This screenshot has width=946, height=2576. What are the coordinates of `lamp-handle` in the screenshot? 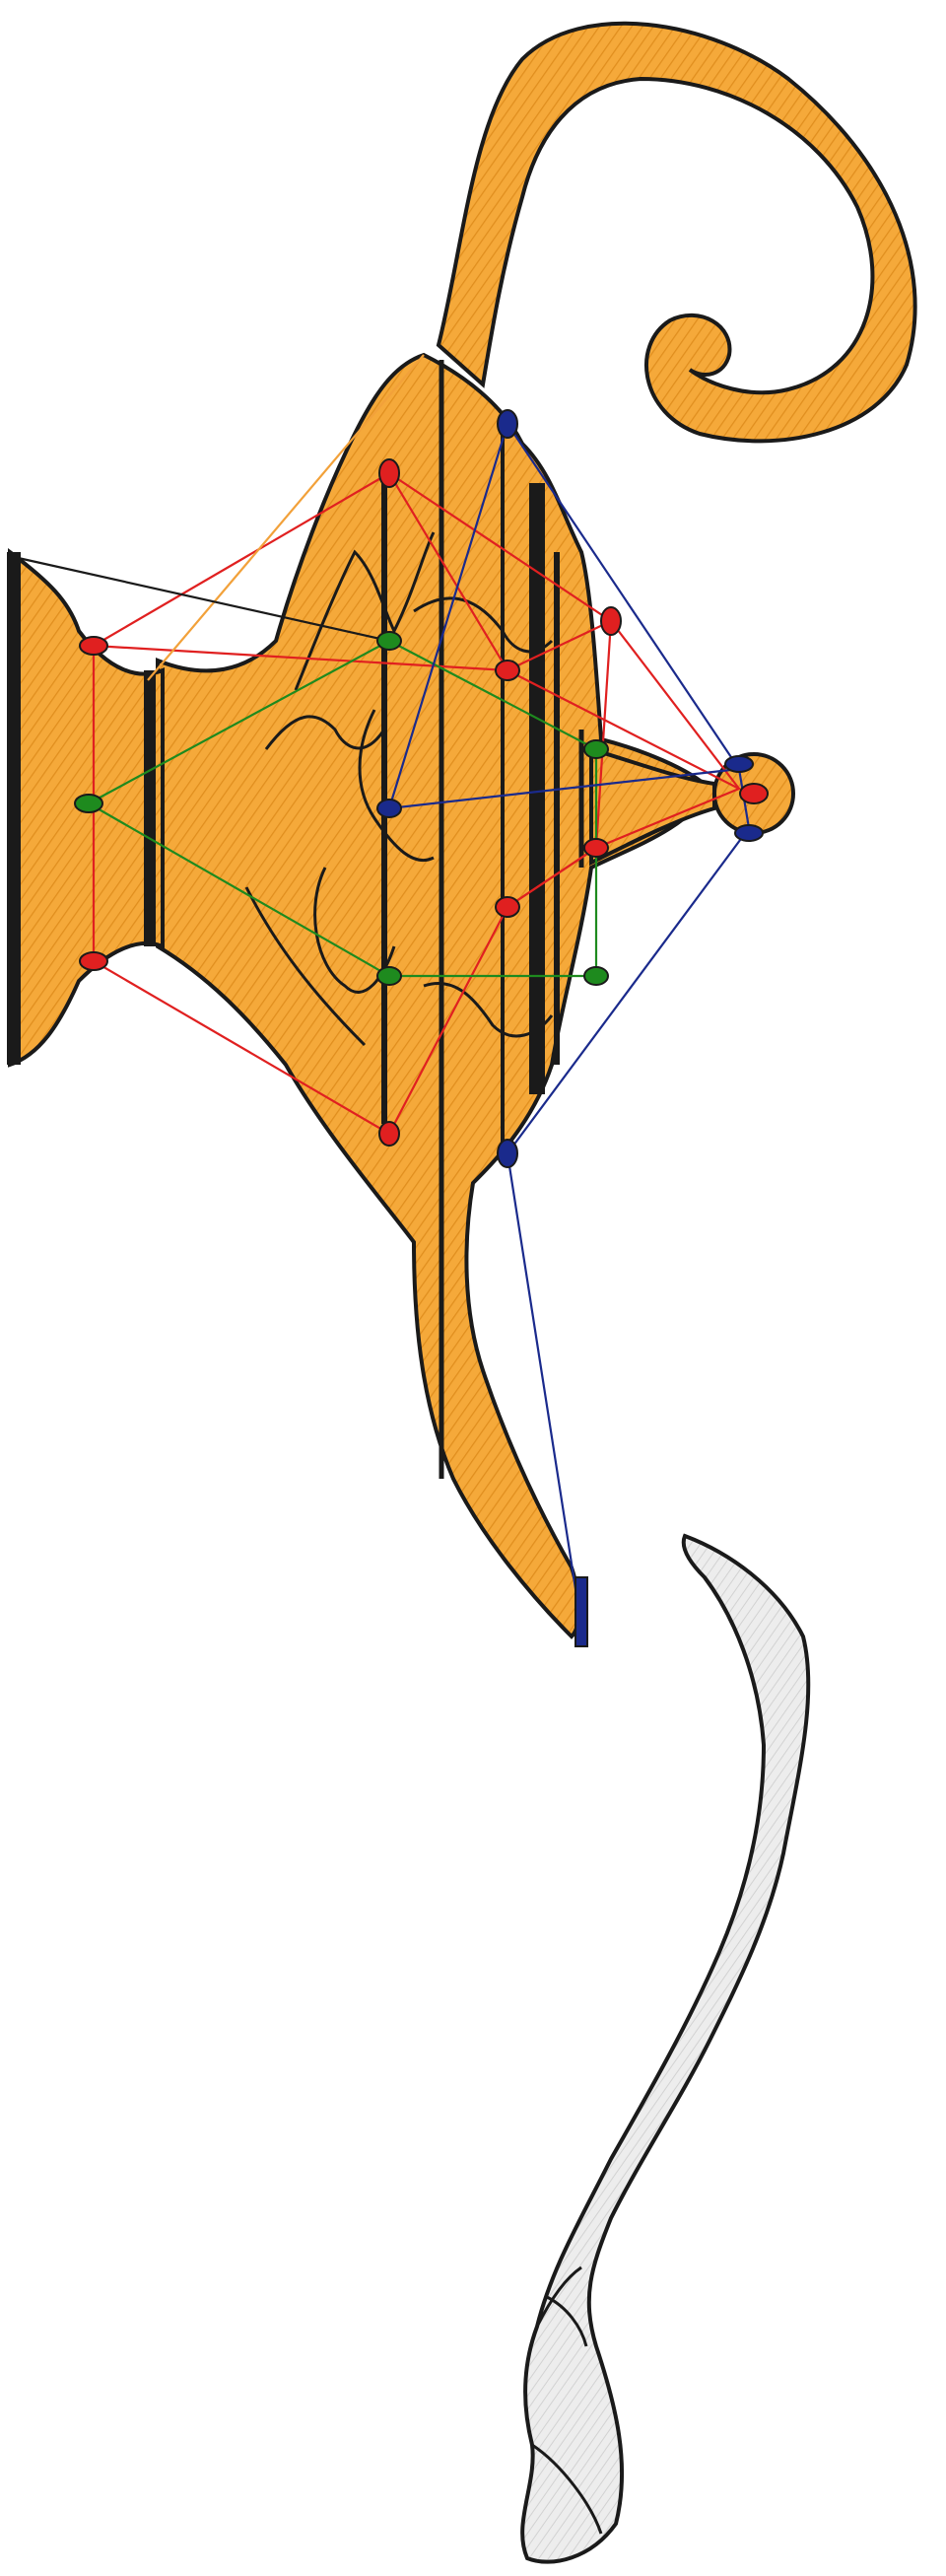 It's located at (676, 232).